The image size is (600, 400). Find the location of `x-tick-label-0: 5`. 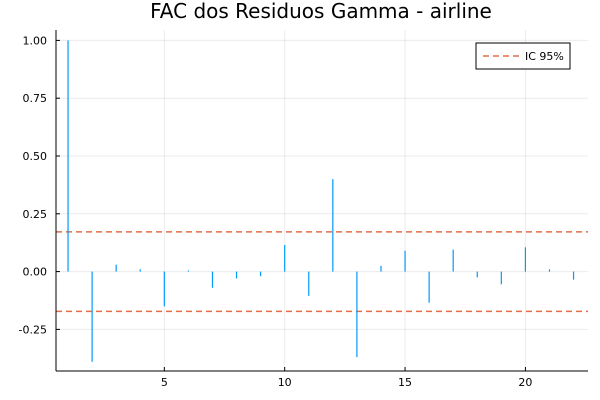

x-tick-label-0: 5 is located at coordinates (164, 382).